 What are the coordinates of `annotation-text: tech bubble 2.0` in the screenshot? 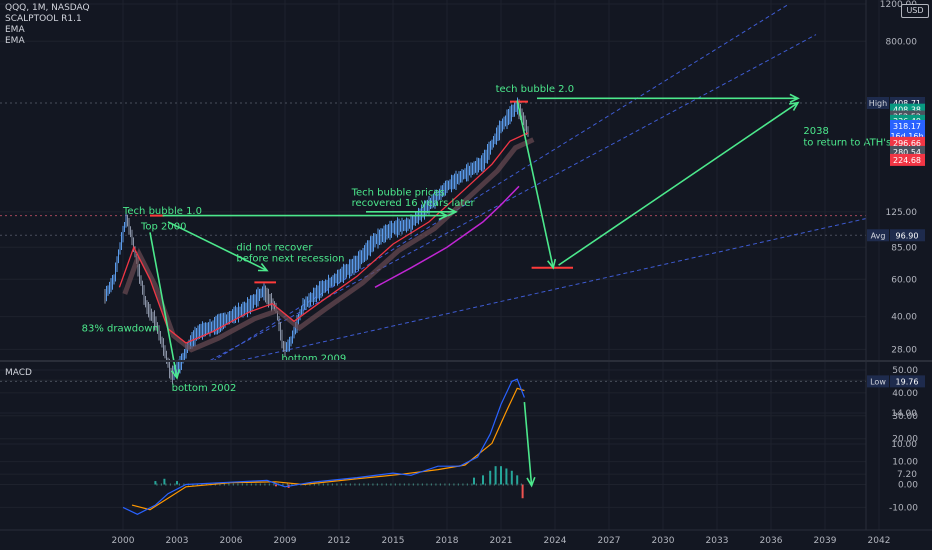 It's located at (535, 89).